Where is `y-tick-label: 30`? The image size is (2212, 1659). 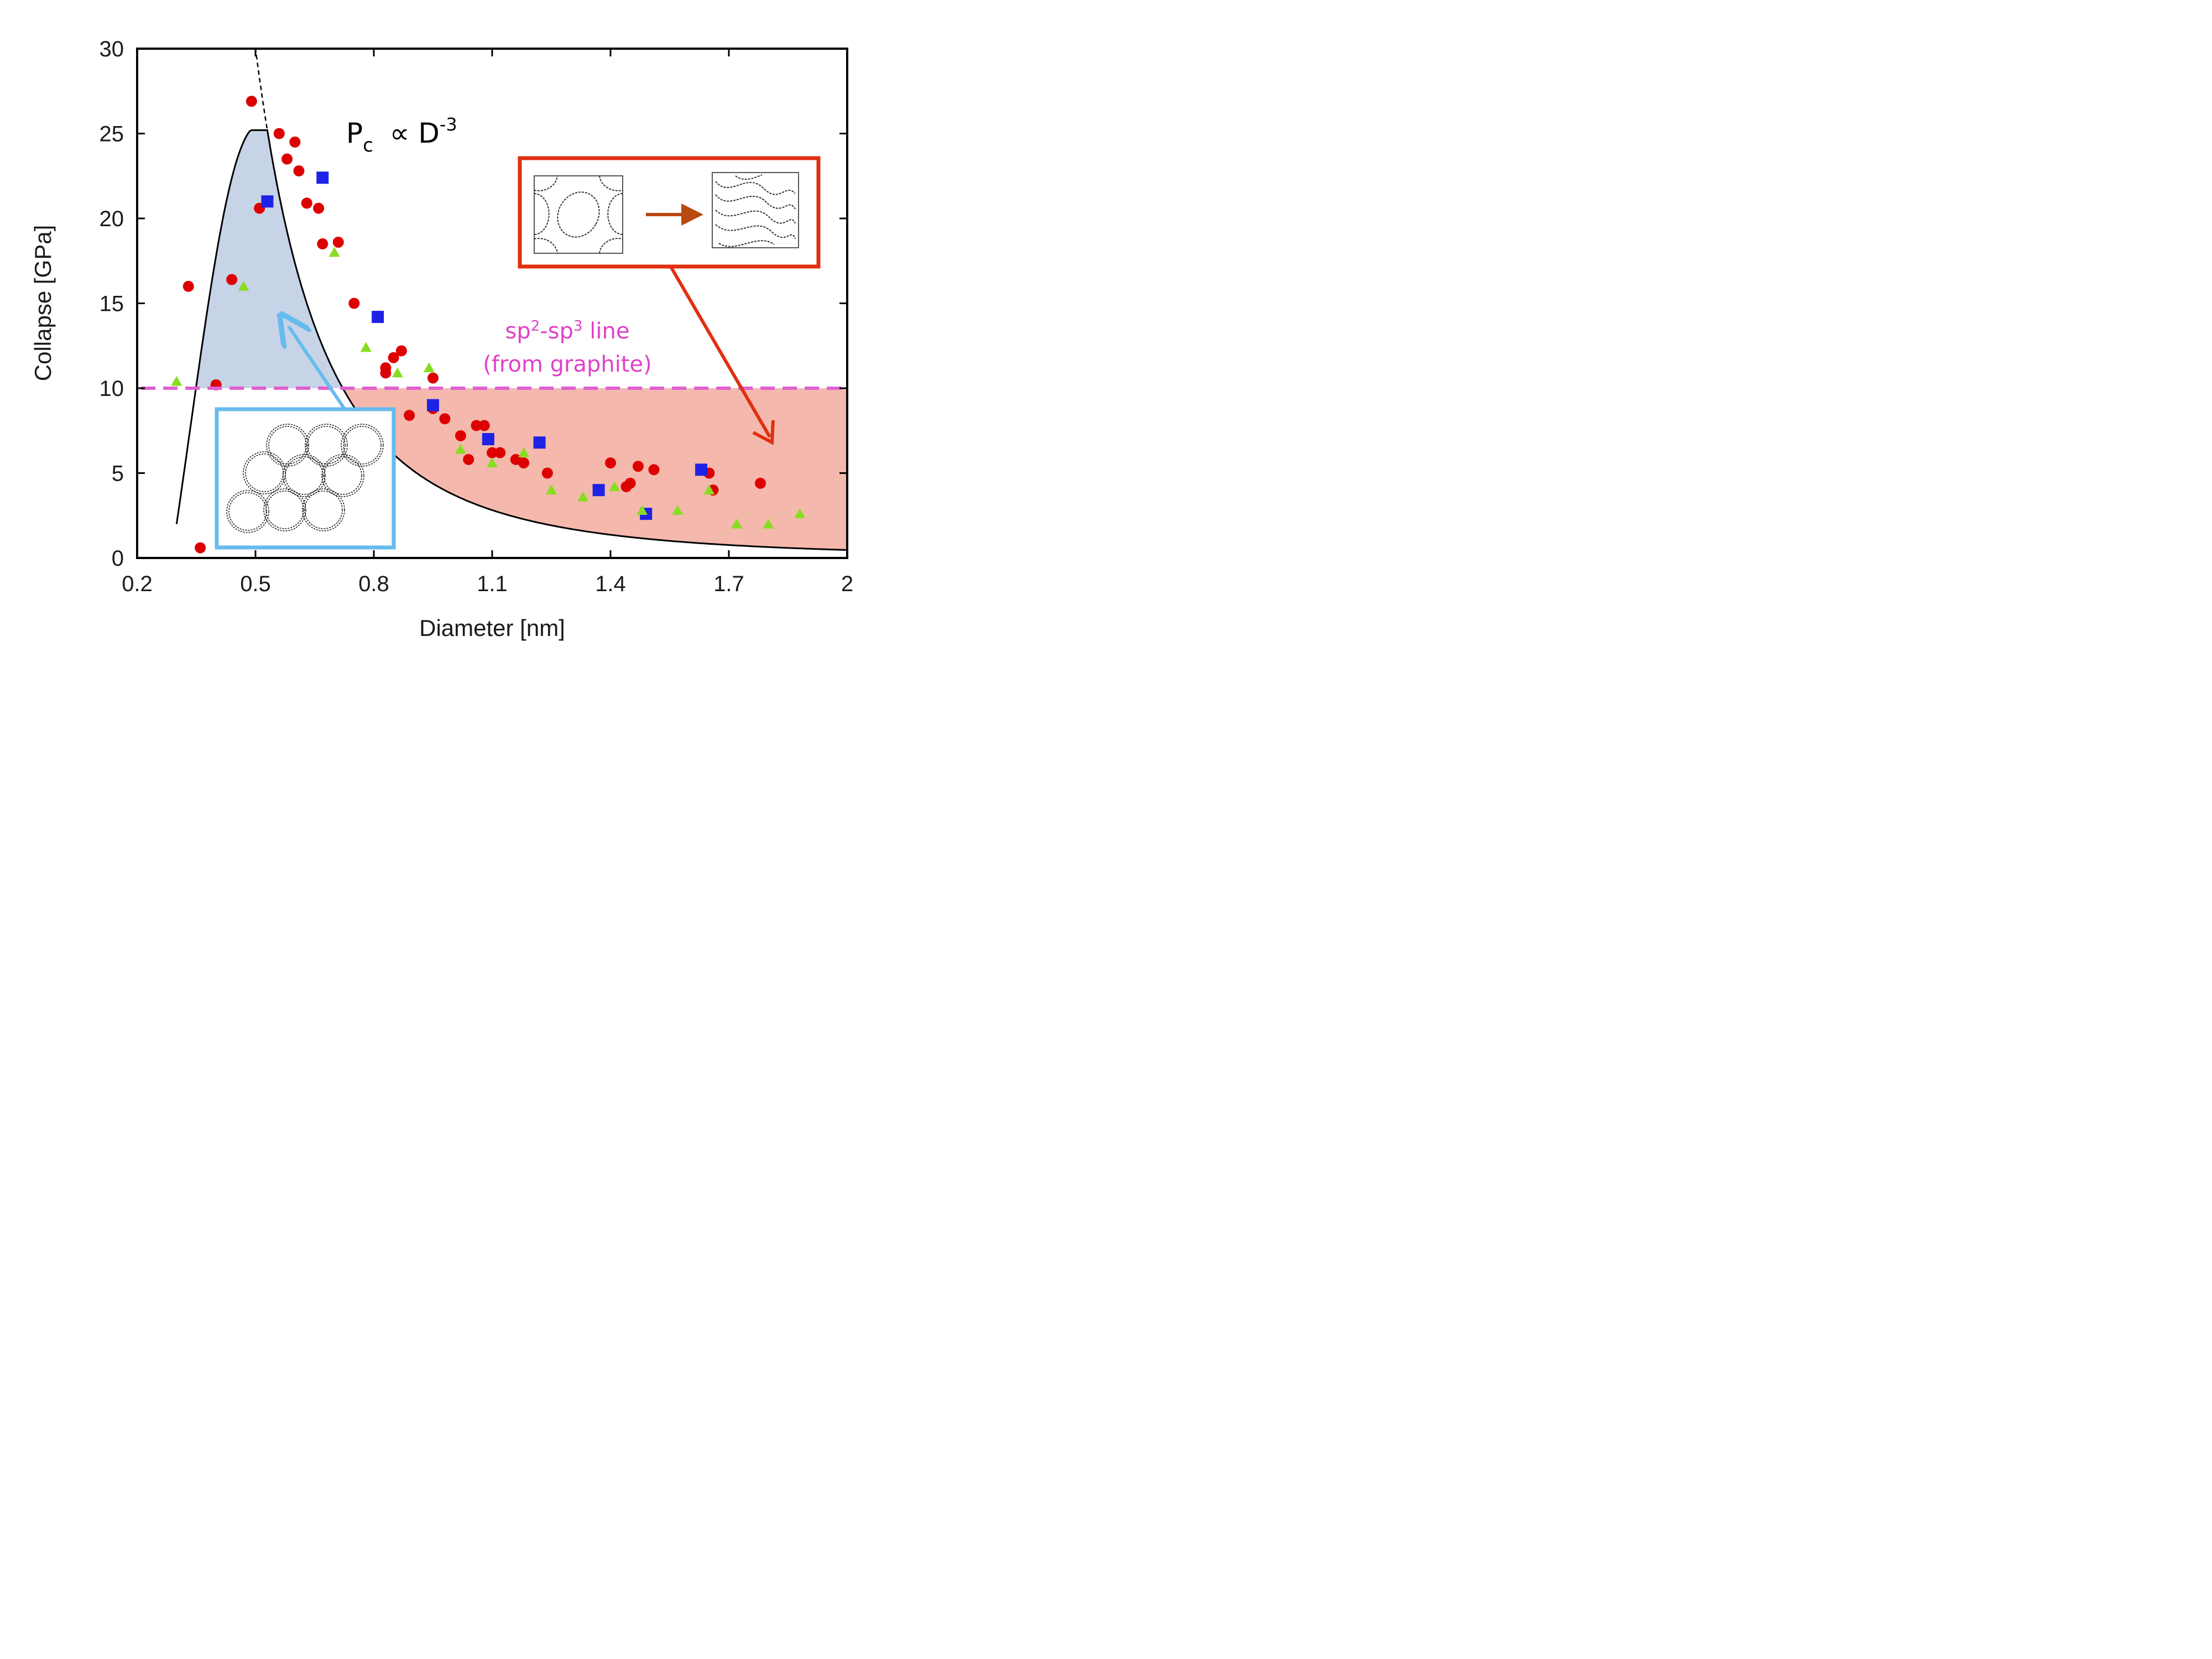
y-tick-label: 30 is located at coordinates (112, 49).